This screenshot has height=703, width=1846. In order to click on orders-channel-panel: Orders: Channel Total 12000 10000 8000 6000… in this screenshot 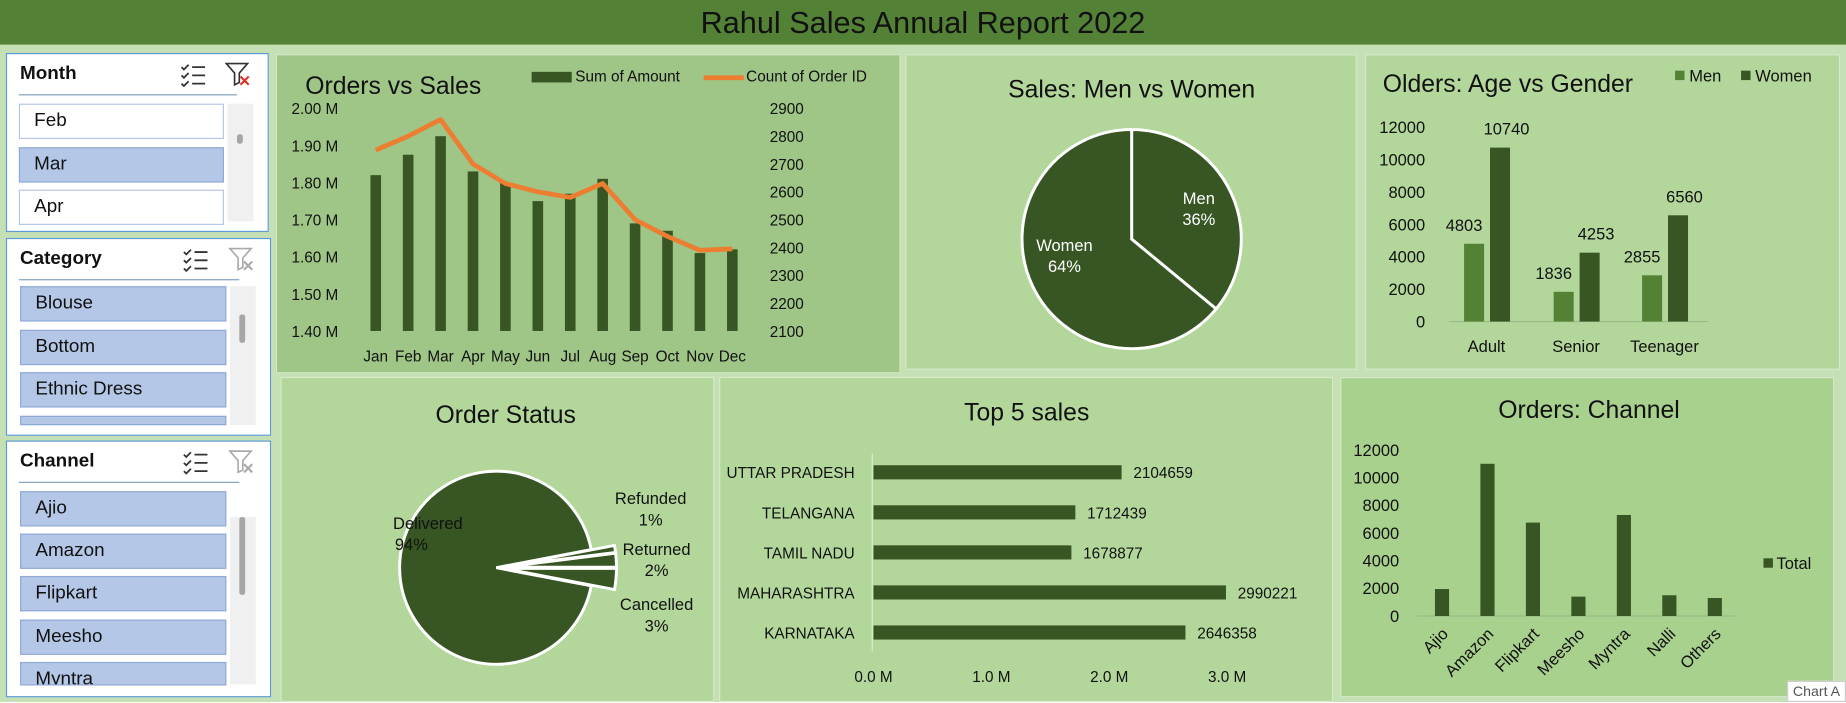, I will do `click(1587, 537)`.